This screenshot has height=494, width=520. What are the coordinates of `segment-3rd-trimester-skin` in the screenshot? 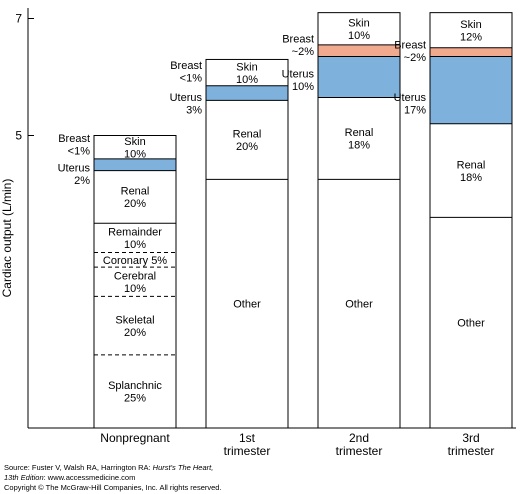 It's located at (471, 30).